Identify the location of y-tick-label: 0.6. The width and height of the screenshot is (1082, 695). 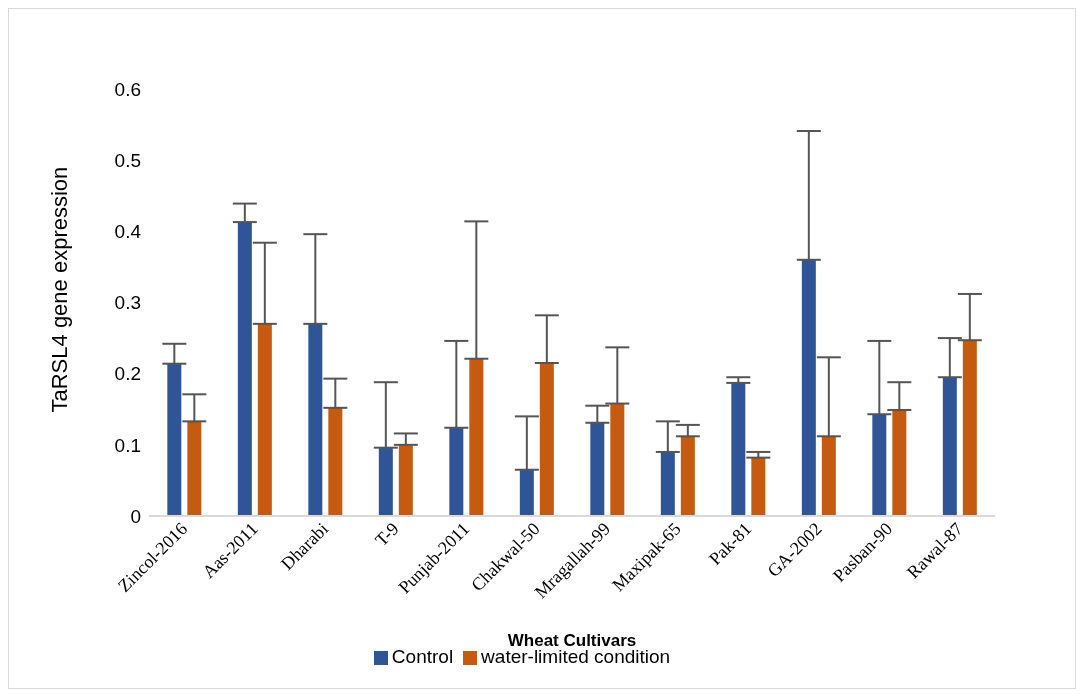
(127, 89).